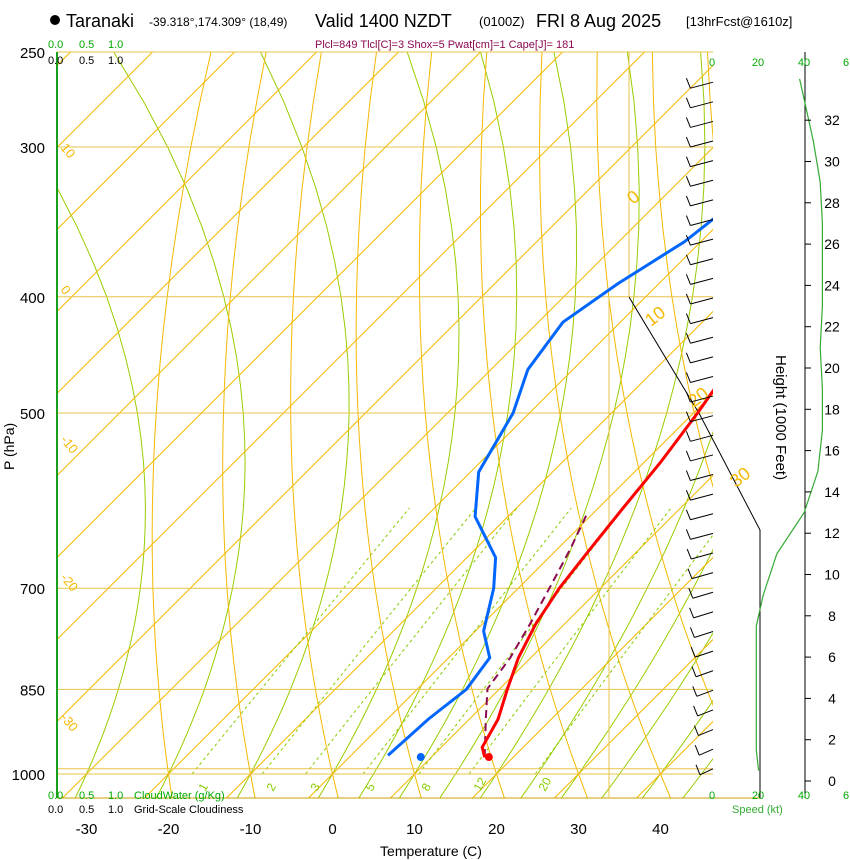 The width and height of the screenshot is (850, 860). What do you see at coordinates (598, 21) in the screenshot?
I see `valid-date: FRI 8 Aug 2025` at bounding box center [598, 21].